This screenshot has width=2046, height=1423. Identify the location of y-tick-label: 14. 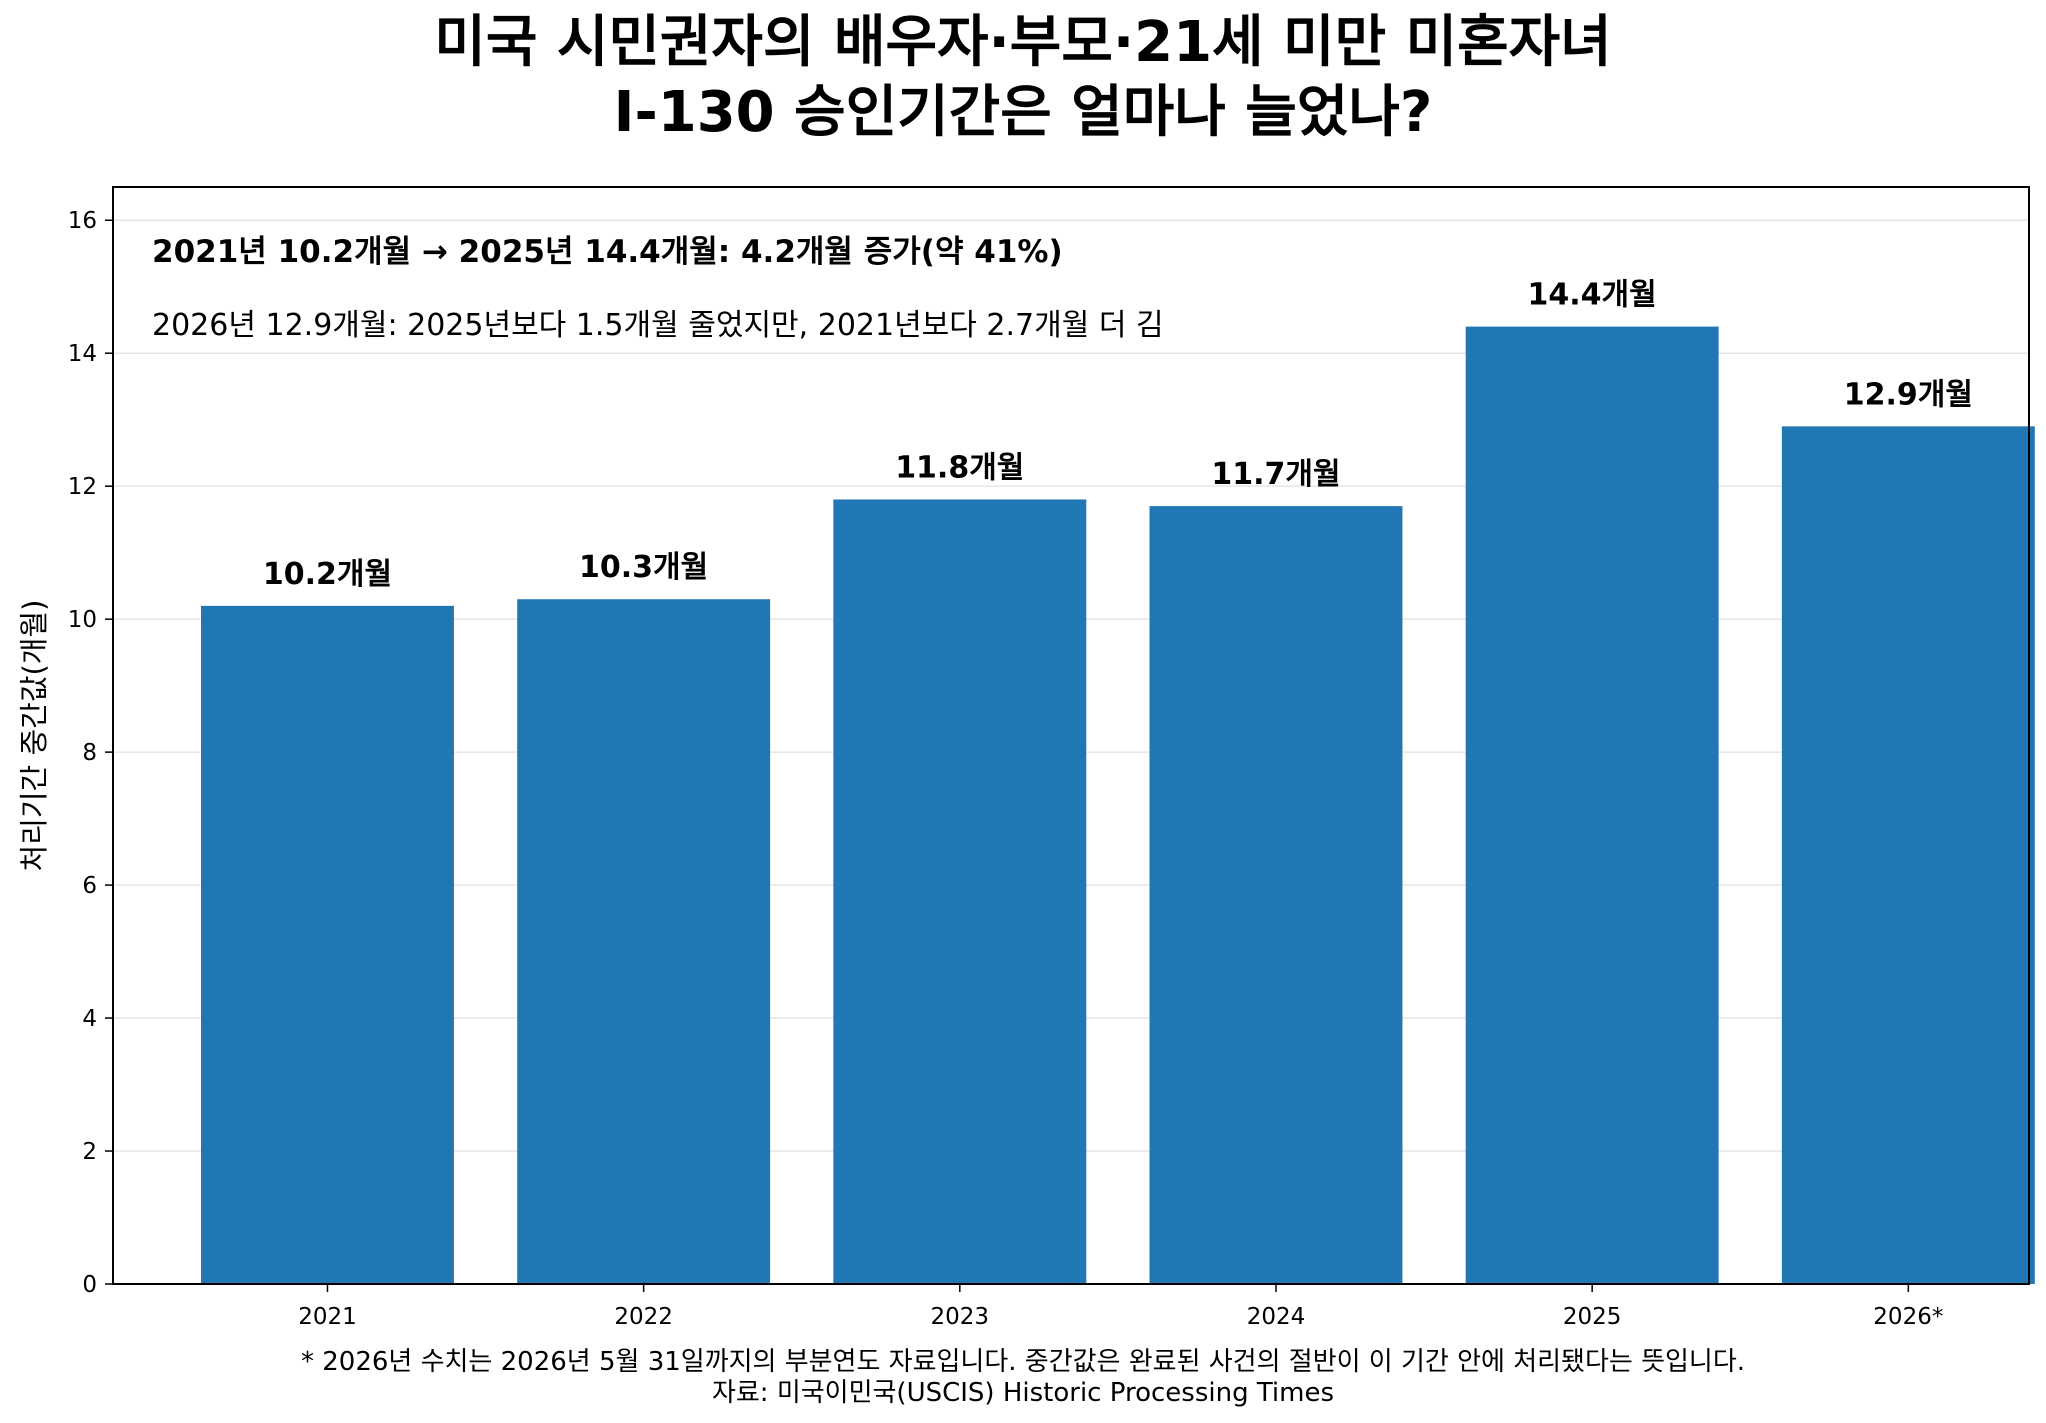
(82, 354).